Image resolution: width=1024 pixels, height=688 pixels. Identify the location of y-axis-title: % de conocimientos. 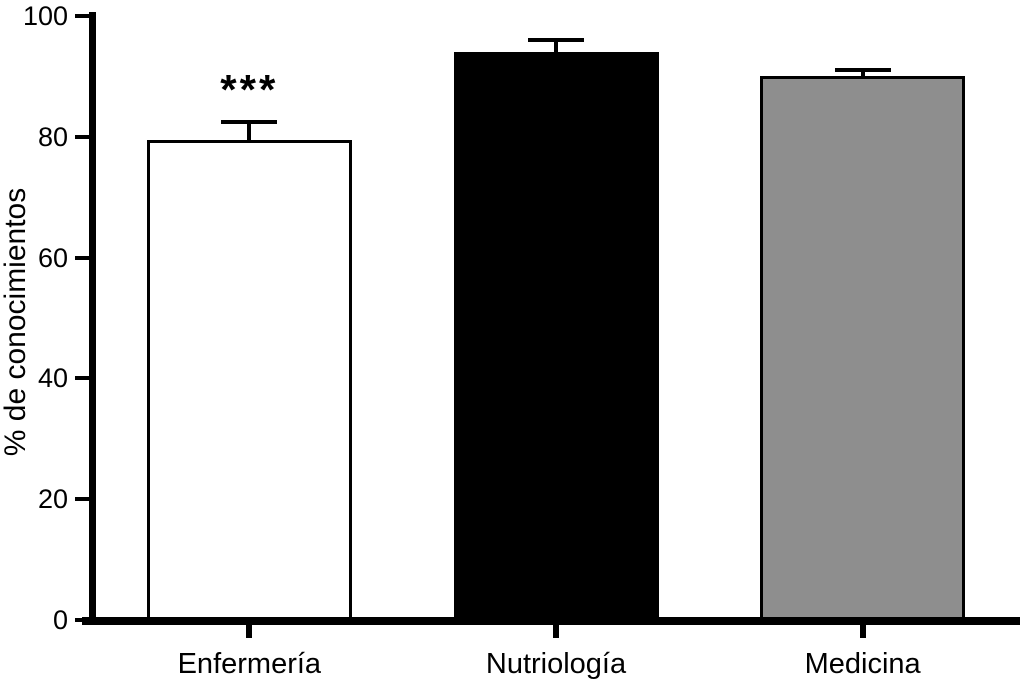
(16, 322).